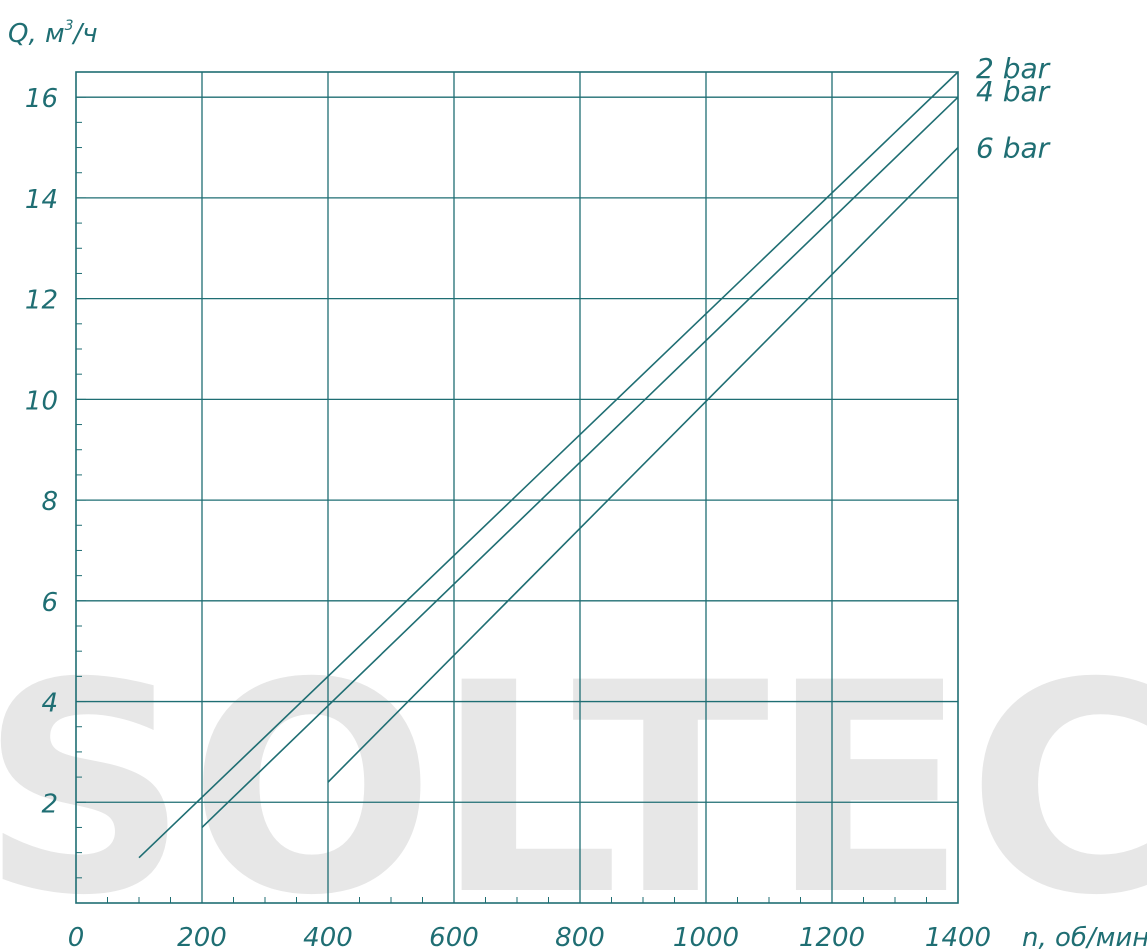 The width and height of the screenshot is (1147, 952). Describe the element at coordinates (1084, 937) in the screenshot. I see `x-axis-title: n, об/мин` at that location.